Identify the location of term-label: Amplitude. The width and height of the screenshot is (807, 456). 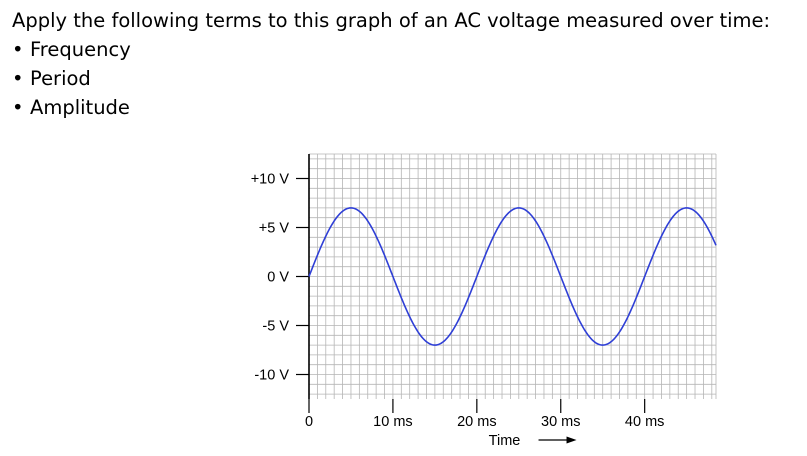
(80, 107).